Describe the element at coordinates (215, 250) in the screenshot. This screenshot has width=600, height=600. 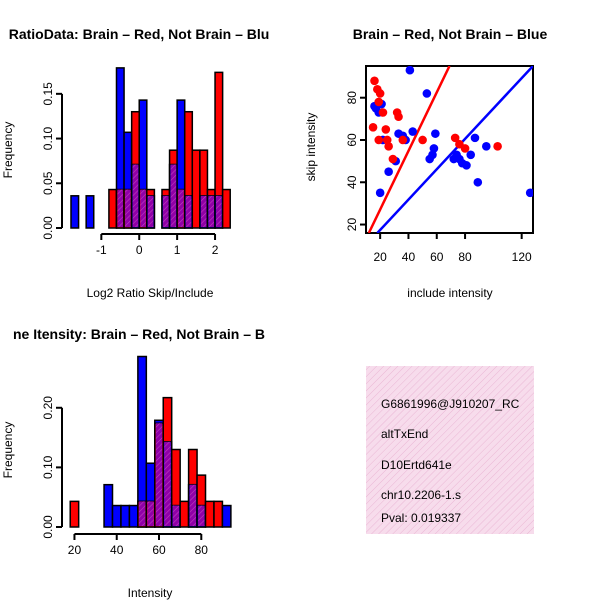
I see `chart0-x-tick-label-3: 2` at that location.